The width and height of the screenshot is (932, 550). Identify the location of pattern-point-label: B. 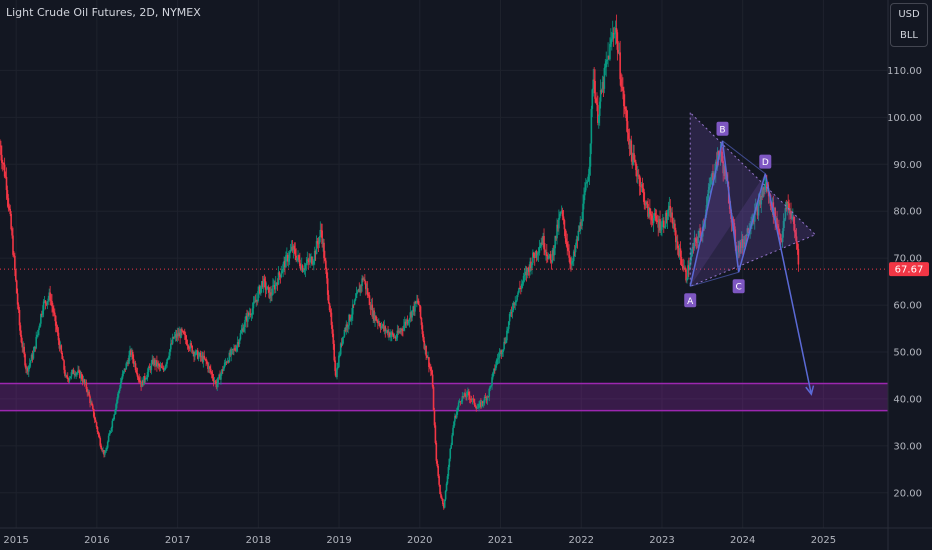
(722, 130).